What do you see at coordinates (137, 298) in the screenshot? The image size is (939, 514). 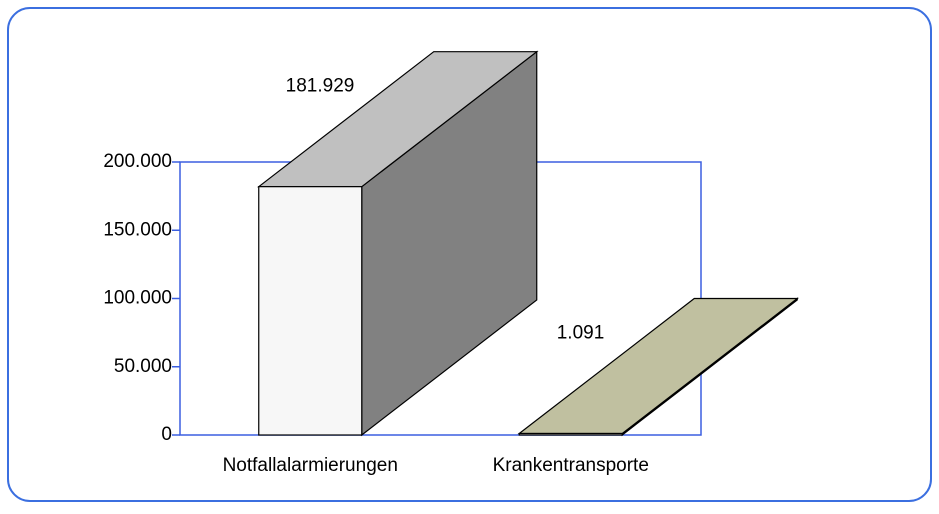 I see `y-tick-label: 100.000` at bounding box center [137, 298].